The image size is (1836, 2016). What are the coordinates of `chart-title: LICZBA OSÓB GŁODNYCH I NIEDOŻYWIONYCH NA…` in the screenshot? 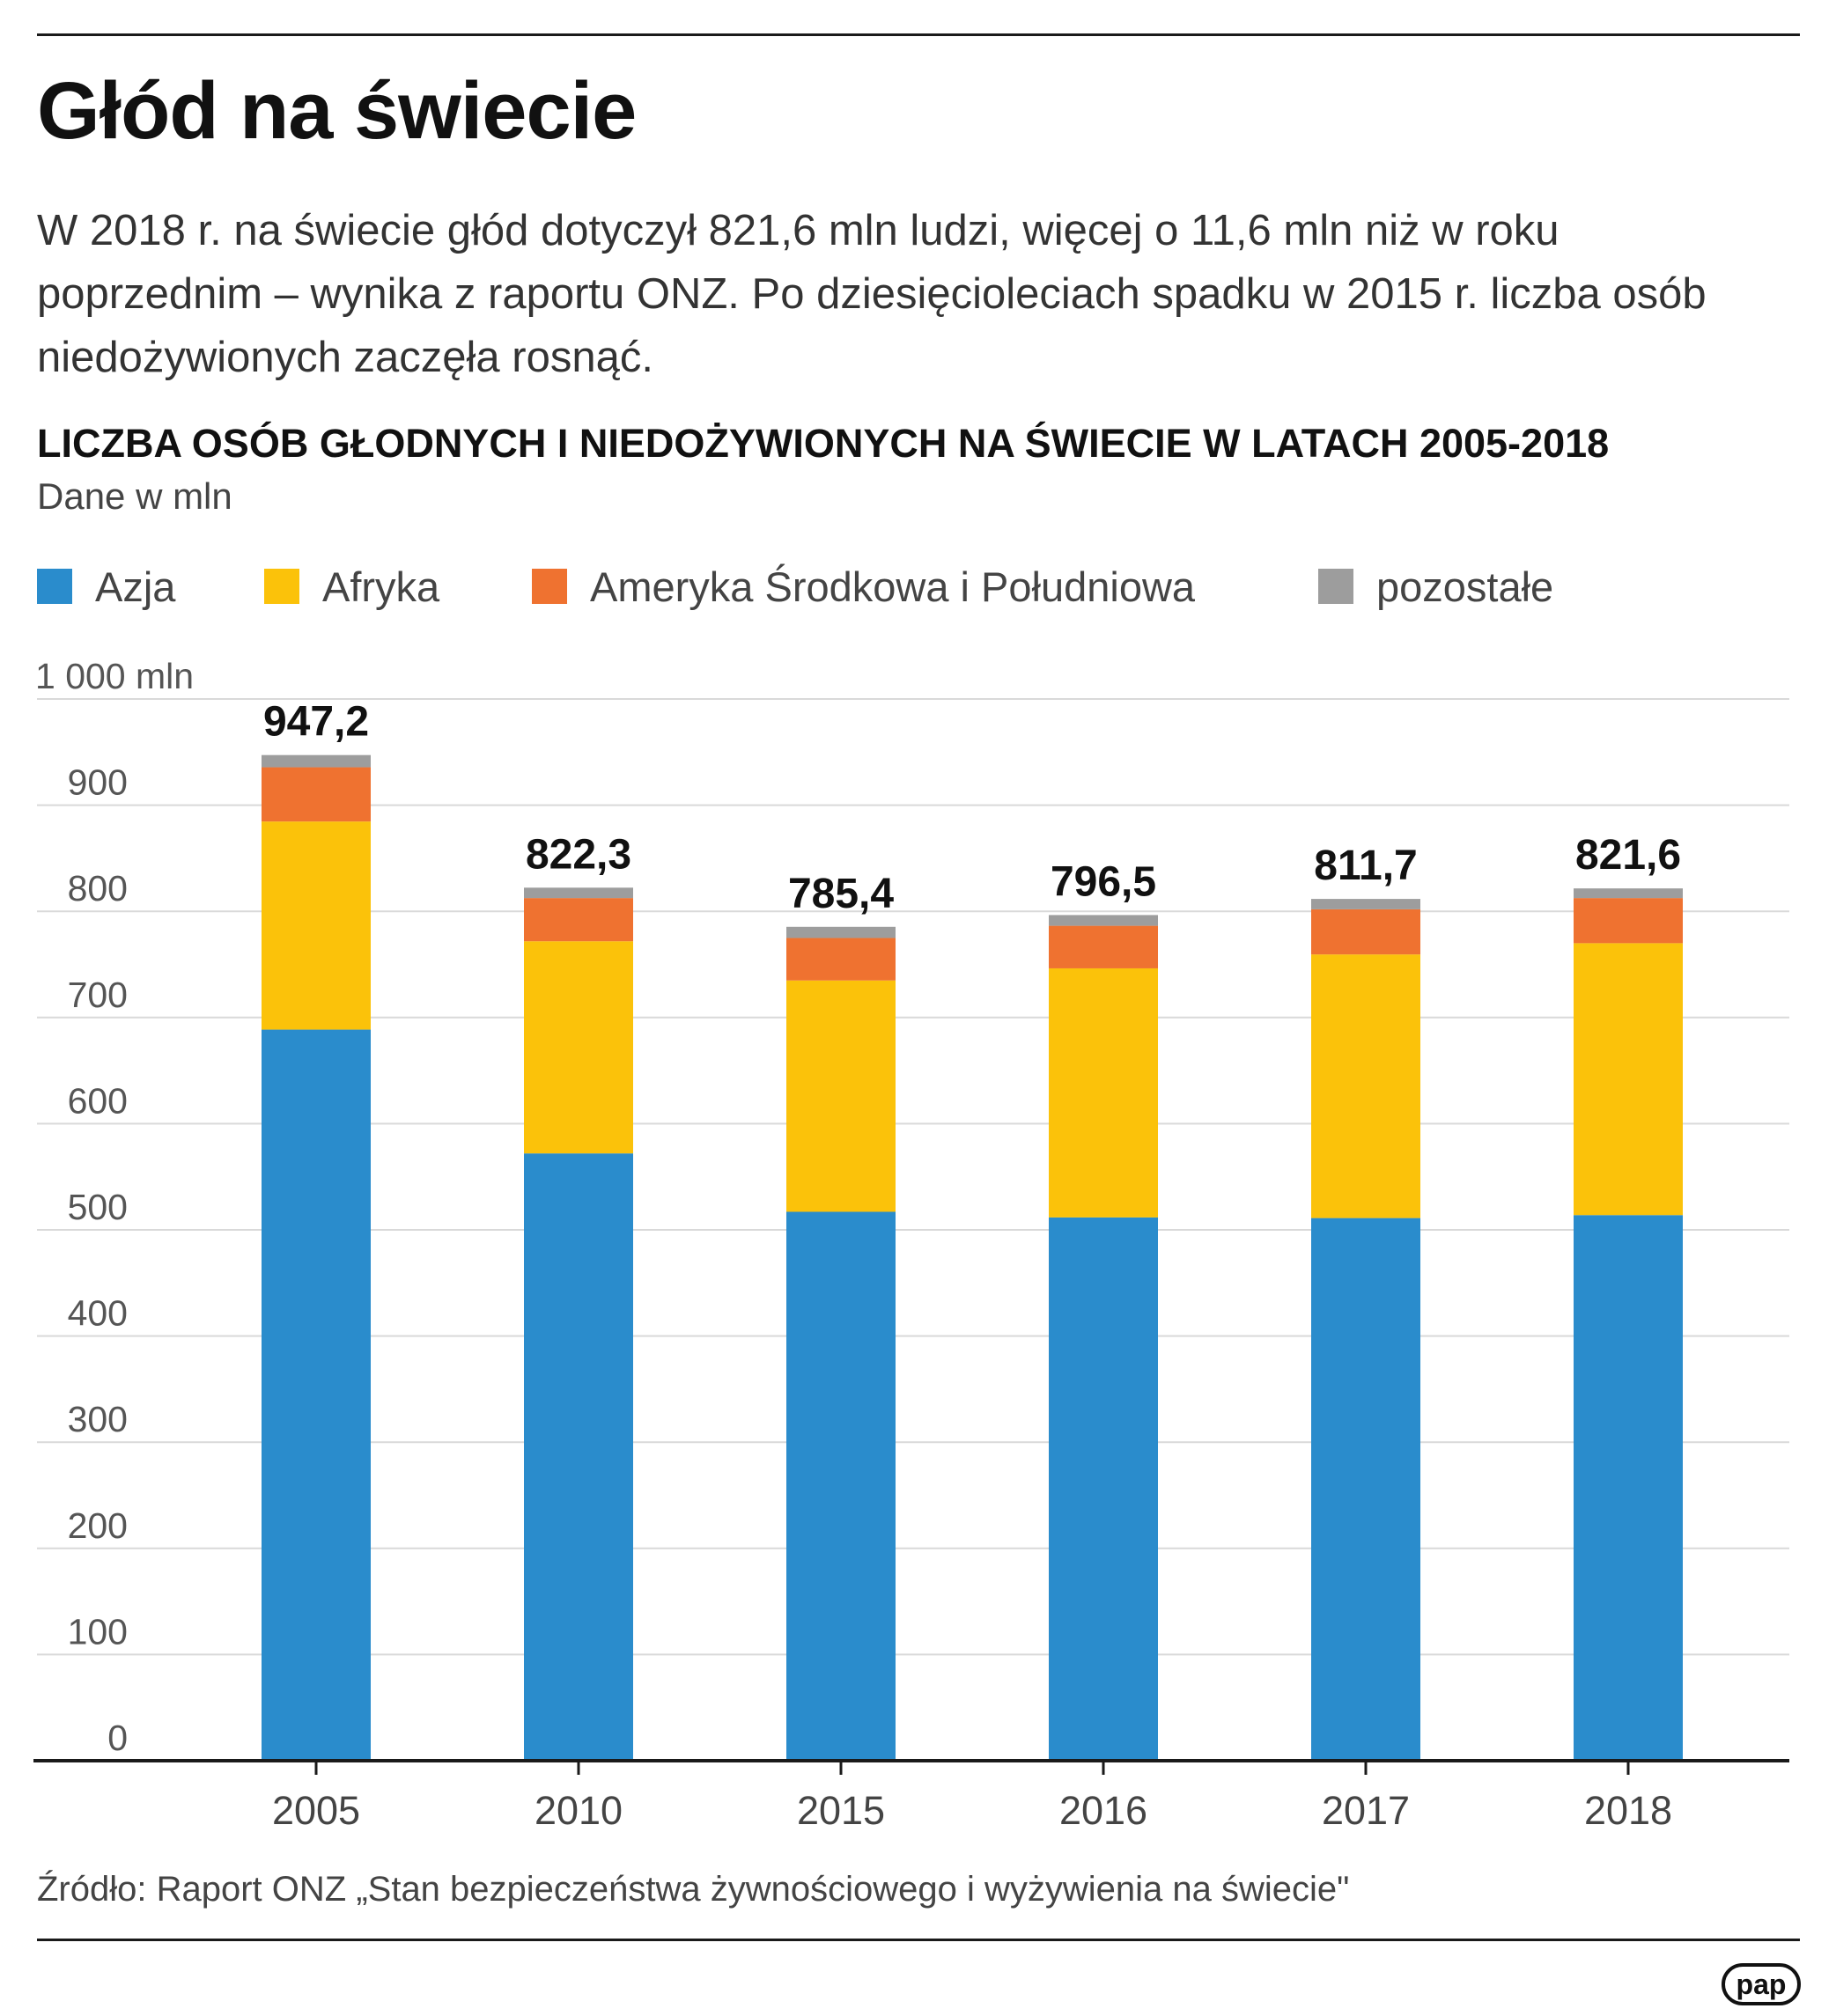 It's located at (823, 443).